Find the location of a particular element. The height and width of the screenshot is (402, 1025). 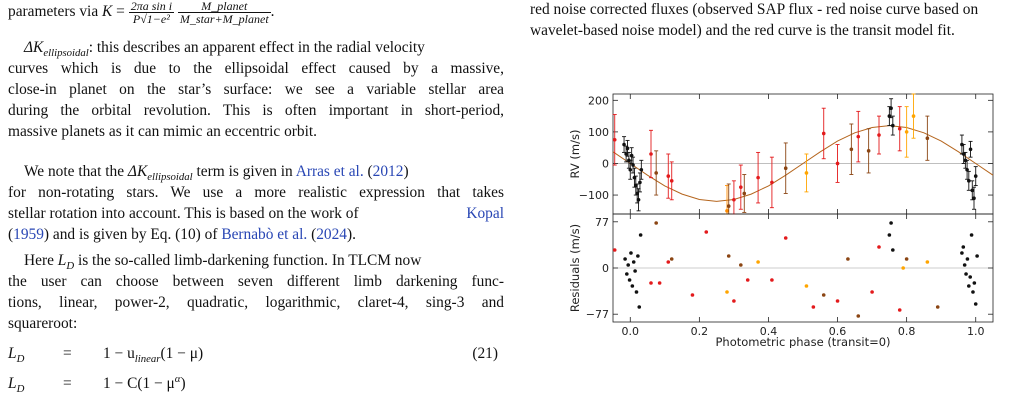

citation-year-link: 2024 is located at coordinates (331, 234).